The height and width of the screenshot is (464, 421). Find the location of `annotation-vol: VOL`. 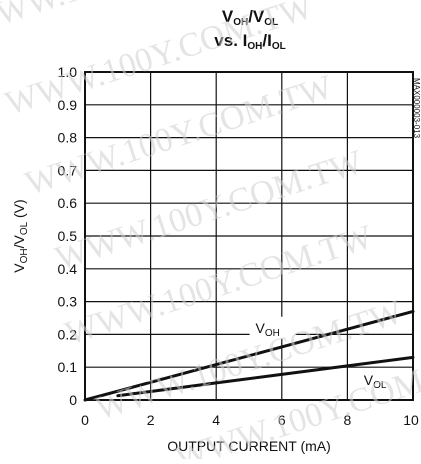

annotation-vol: VOL is located at coordinates (375, 381).